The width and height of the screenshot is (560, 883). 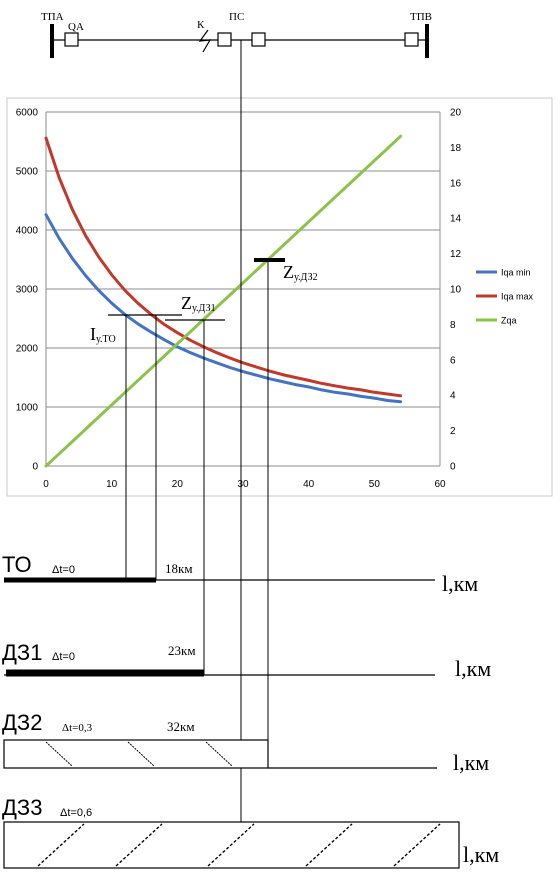 I want to click on zone-dz3-name: ДЗ3, so click(x=22, y=807).